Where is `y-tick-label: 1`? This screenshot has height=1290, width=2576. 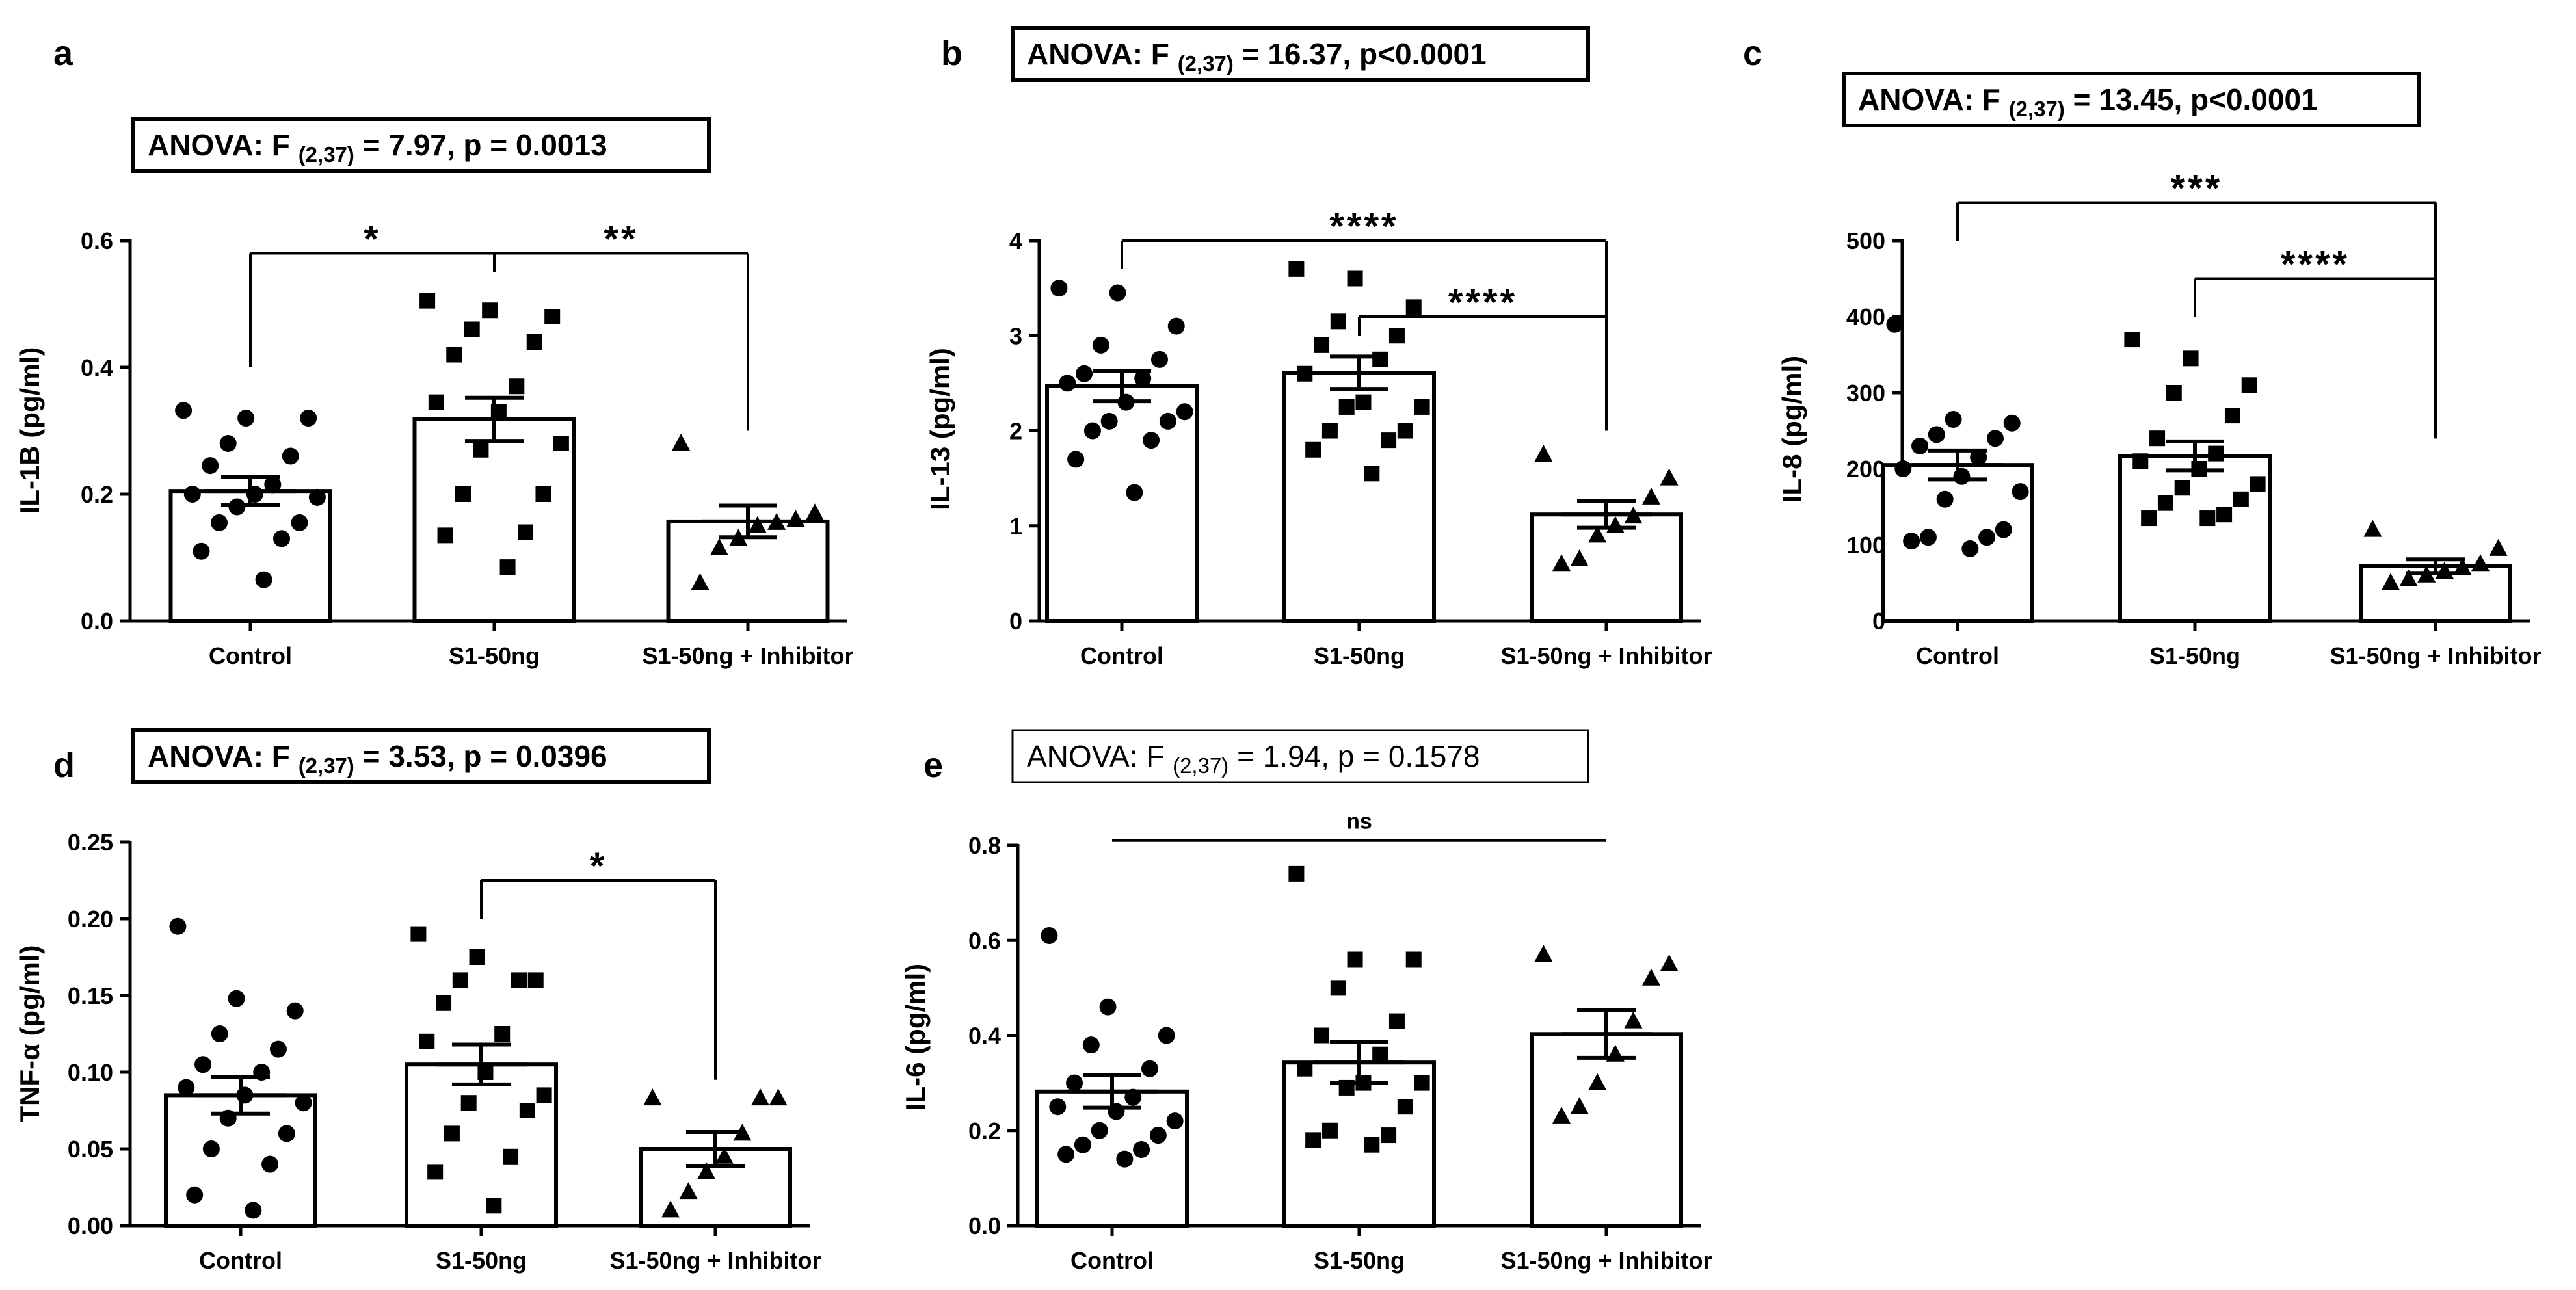
y-tick-label: 1 is located at coordinates (1015, 526).